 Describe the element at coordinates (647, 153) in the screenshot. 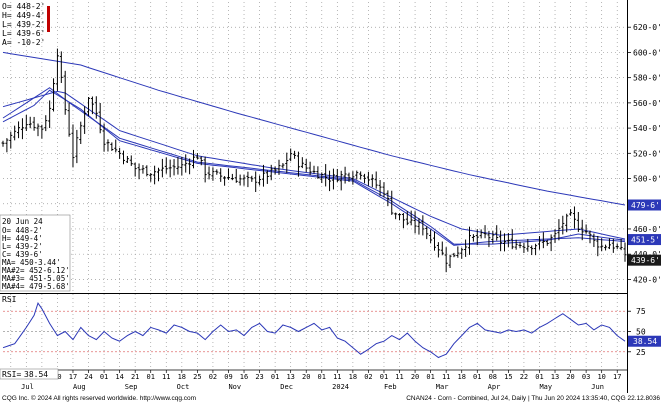

I see `price-tick-label: 520-0'` at that location.